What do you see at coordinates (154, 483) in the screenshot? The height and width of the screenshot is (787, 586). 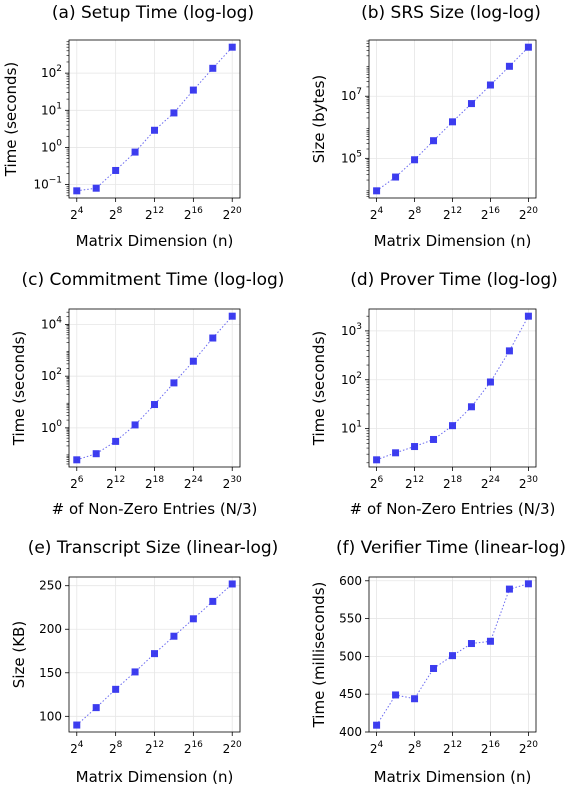 I see `x-tick-label: 218` at bounding box center [154, 483].